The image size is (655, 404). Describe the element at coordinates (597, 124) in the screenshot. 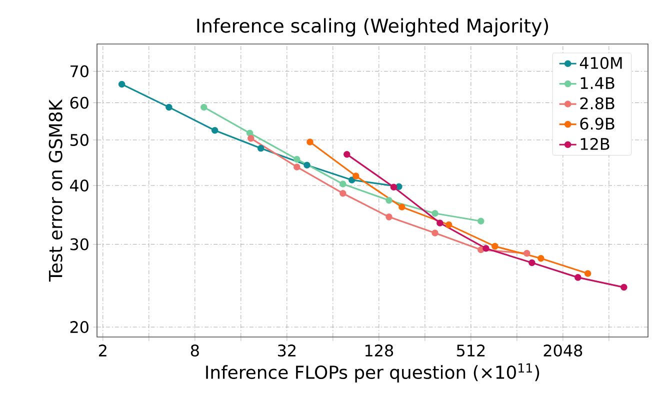

I see `legend-label: 6.9B` at that location.